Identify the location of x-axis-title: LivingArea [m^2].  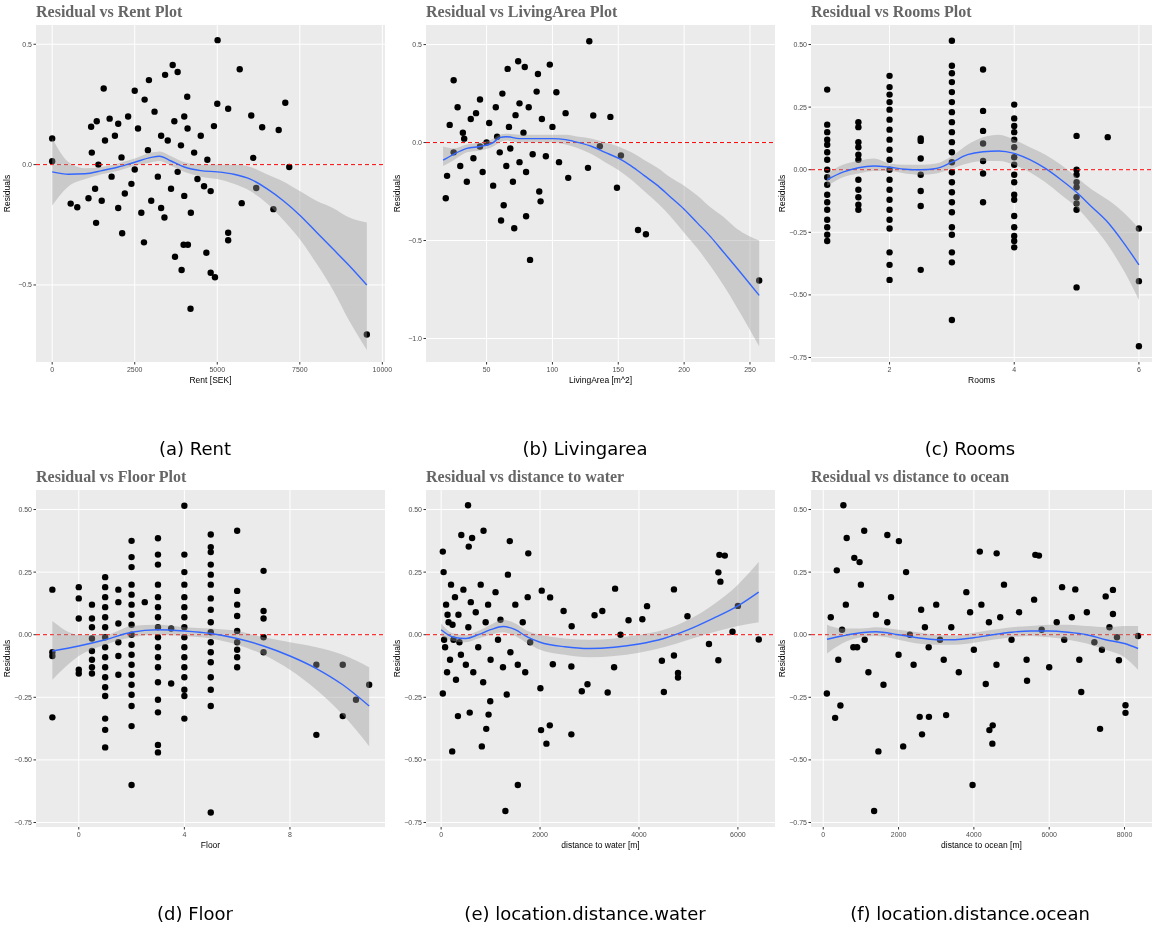
(600, 380).